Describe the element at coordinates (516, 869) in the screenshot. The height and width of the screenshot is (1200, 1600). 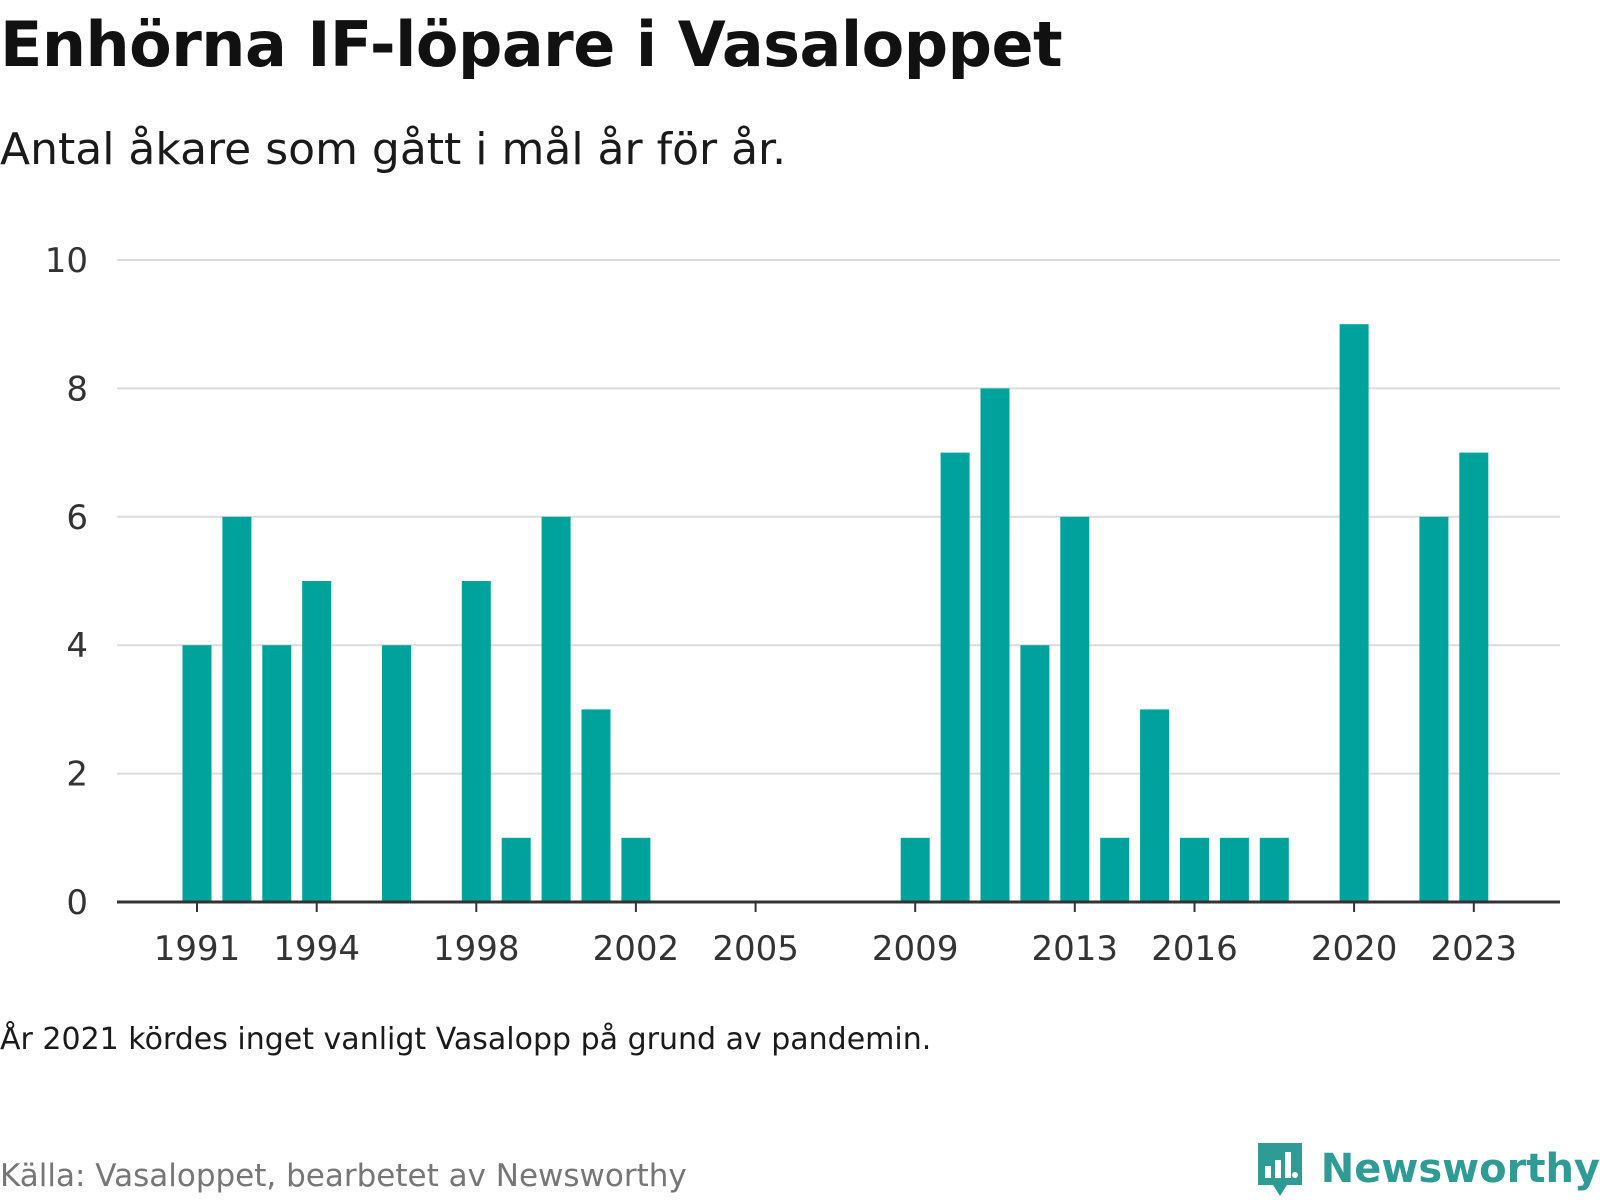
I see `bar-1999` at that location.